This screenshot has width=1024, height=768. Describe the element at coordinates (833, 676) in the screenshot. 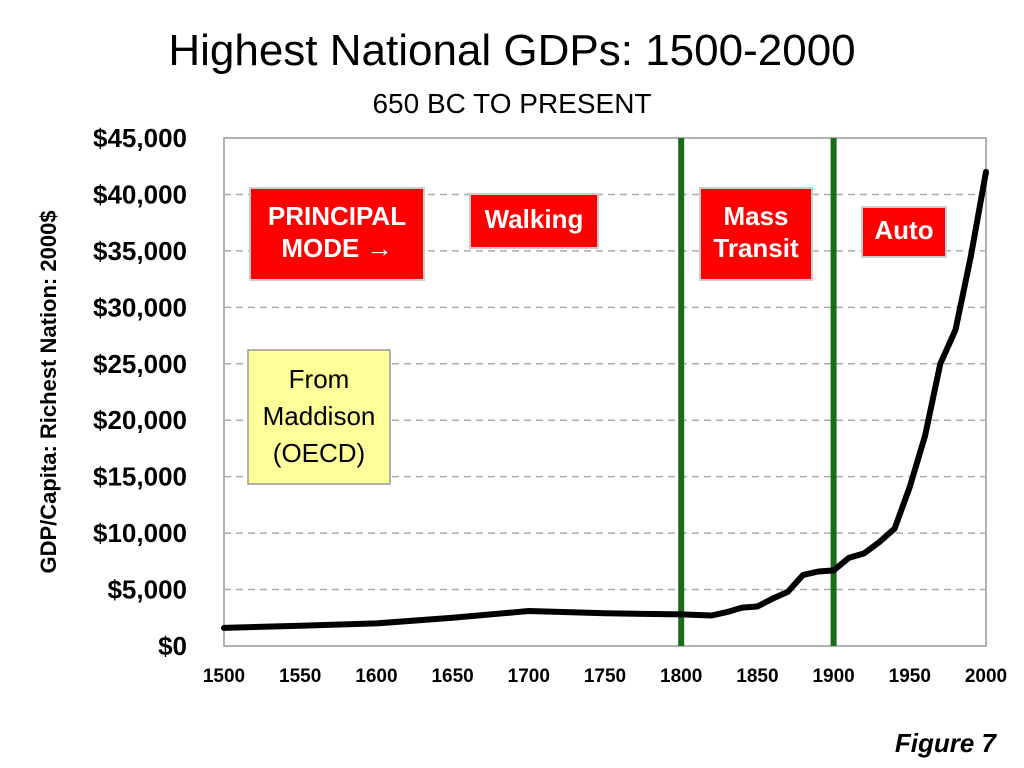

I see `x-tick-label-1900: 1900` at that location.